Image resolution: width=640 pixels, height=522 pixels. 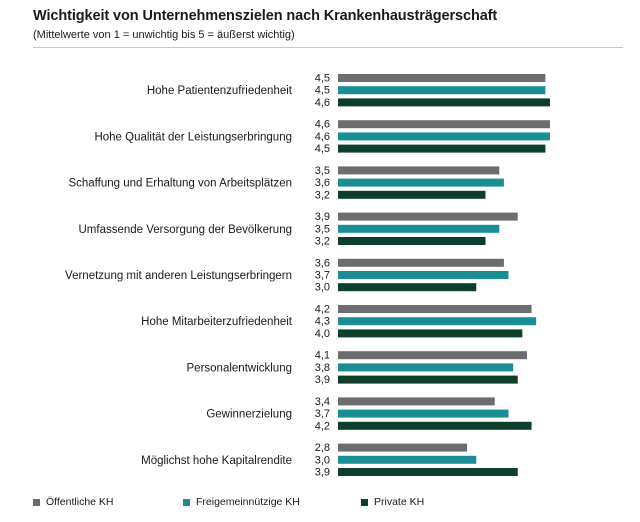 What do you see at coordinates (216, 461) in the screenshot?
I see `category-label-moeglichst-hohe-kapitalrendite: Möglichst hohe Kapitalrendite` at bounding box center [216, 461].